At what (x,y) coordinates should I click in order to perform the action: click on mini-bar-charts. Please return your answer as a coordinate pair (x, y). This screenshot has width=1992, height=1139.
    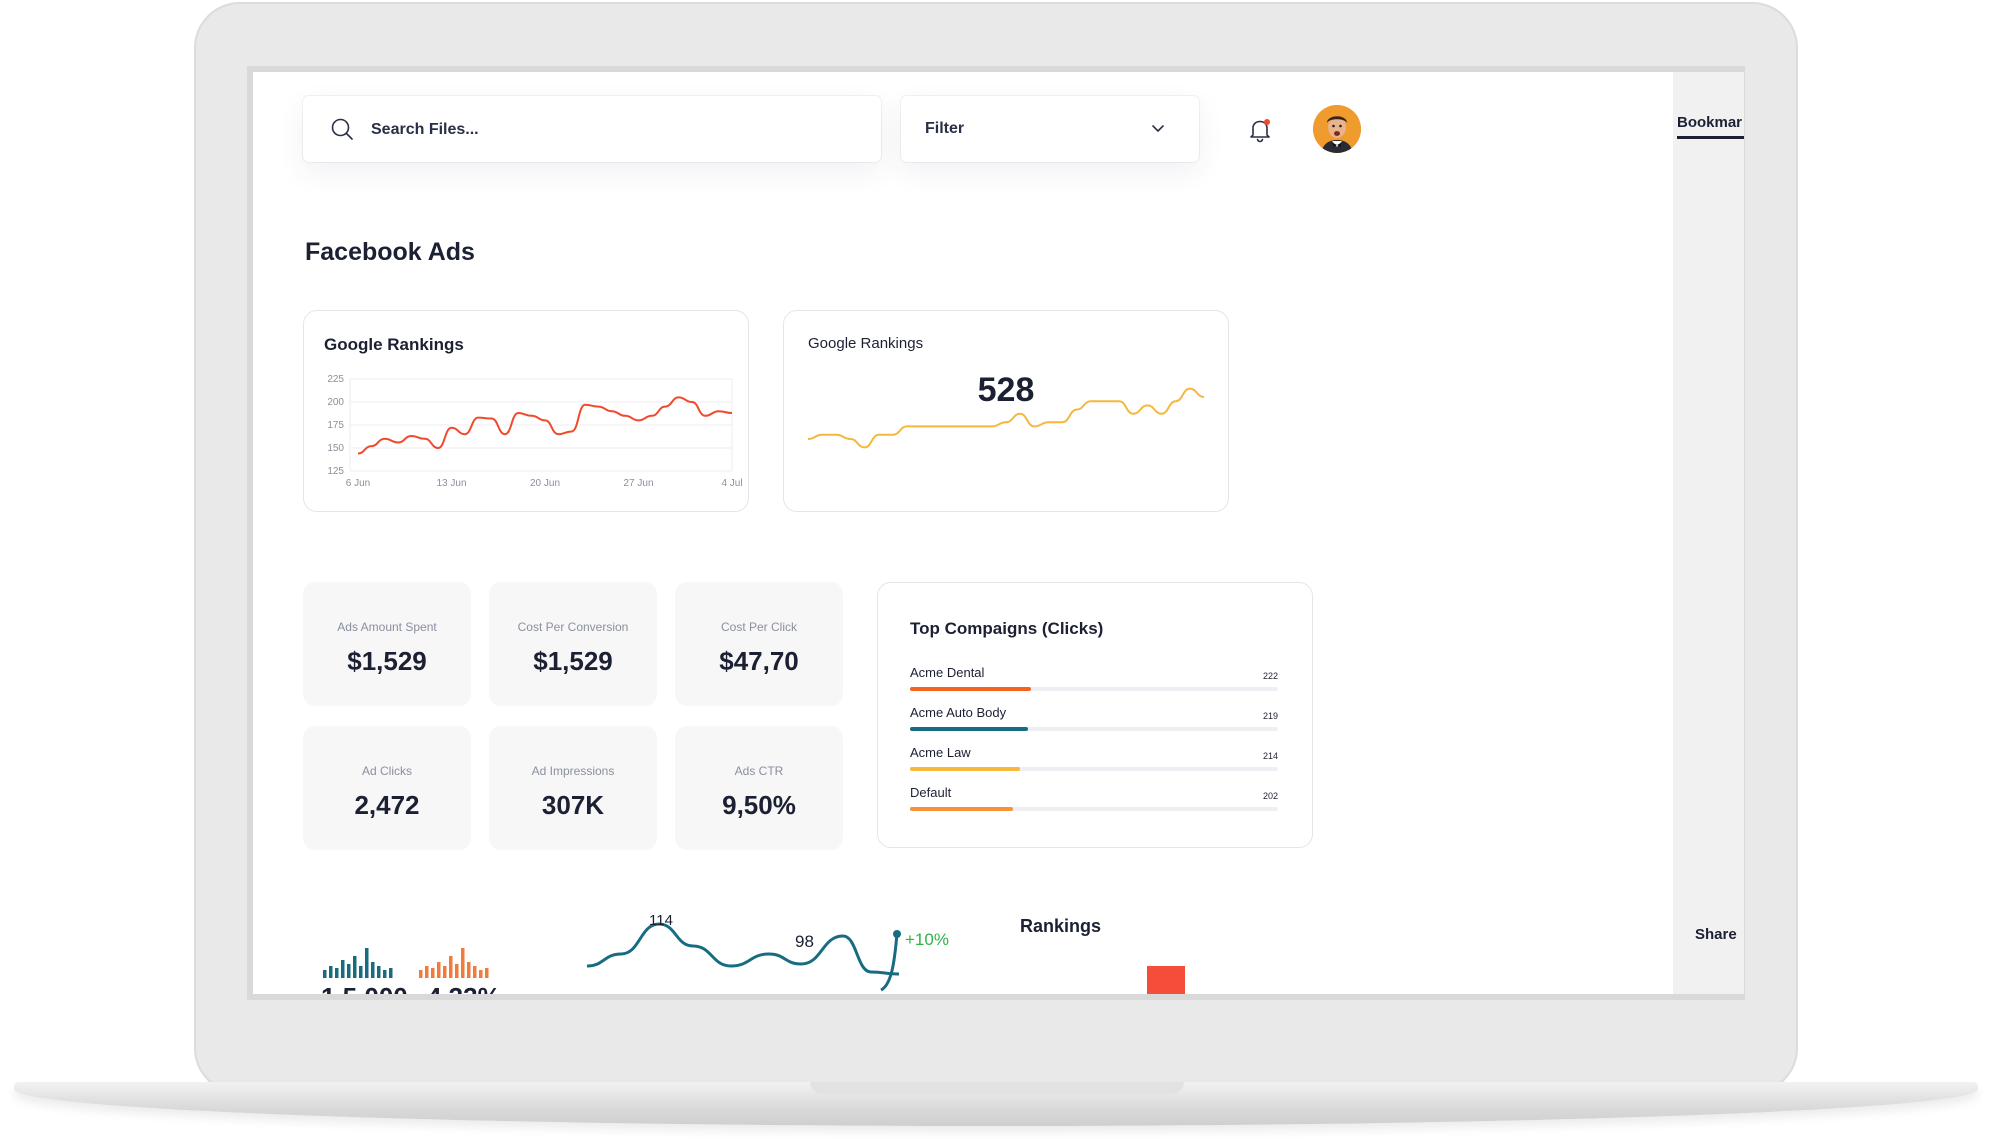
    Looking at the image, I should click on (406, 963).